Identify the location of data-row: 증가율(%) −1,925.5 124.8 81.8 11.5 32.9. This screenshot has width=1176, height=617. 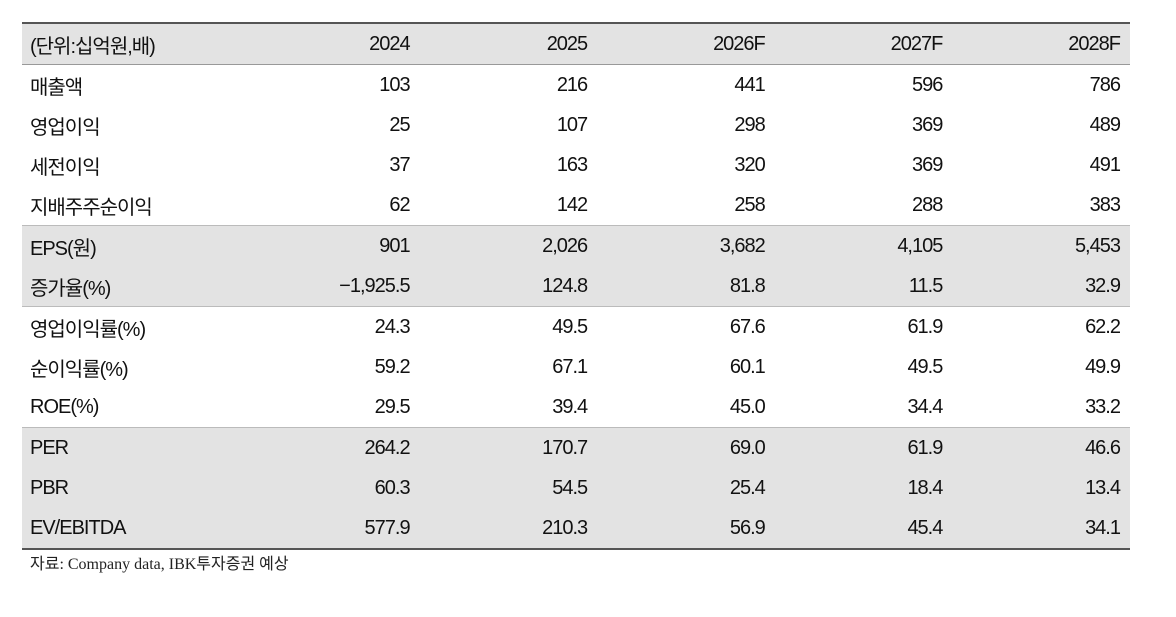
(576, 286).